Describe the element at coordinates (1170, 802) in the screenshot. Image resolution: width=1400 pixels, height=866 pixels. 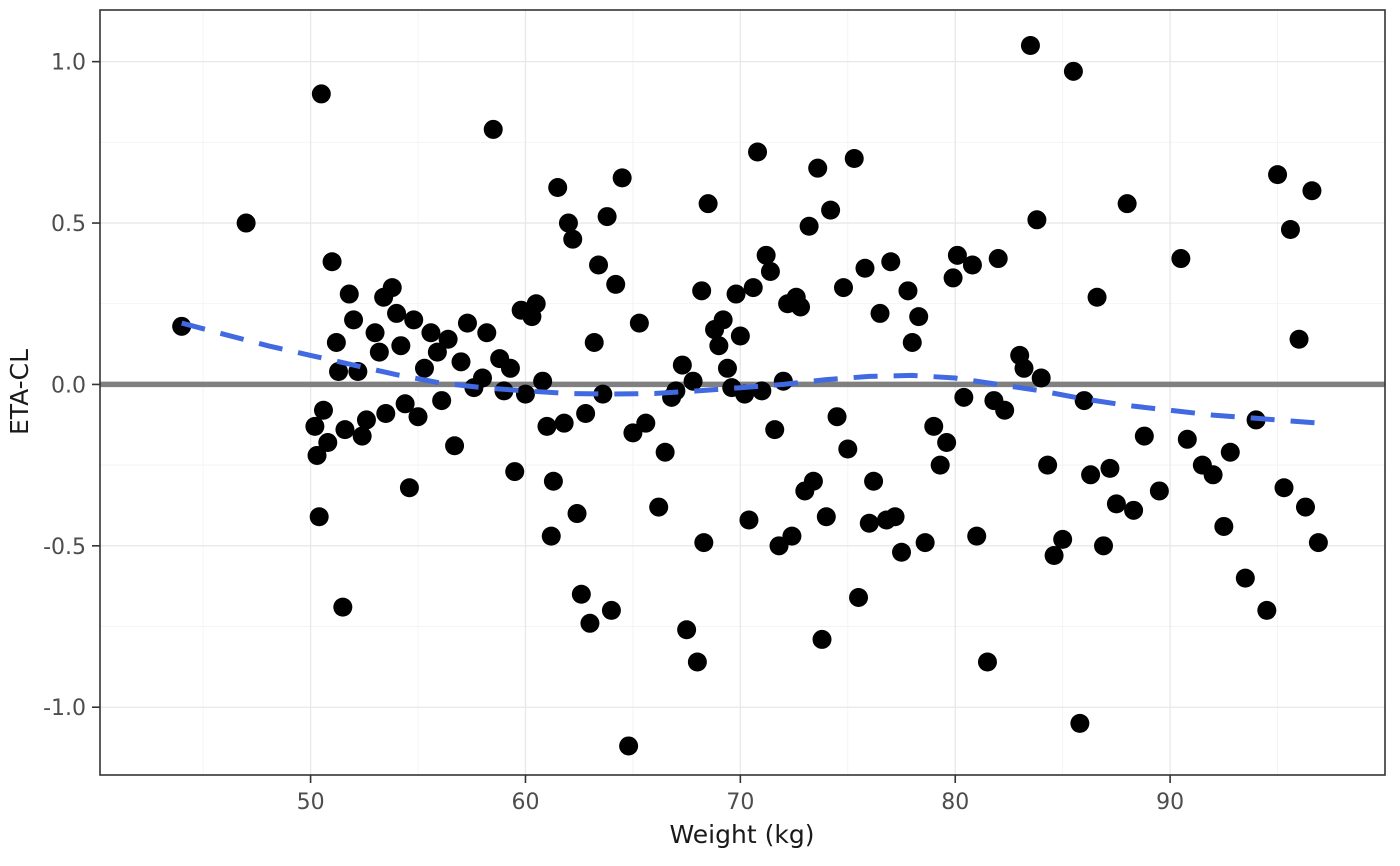
I see `x-tick-label: 90` at that location.